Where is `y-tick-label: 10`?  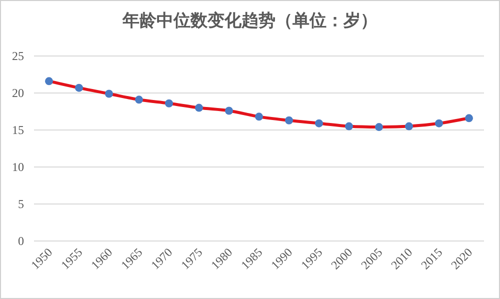 y-tick-label: 10 is located at coordinates (18, 167).